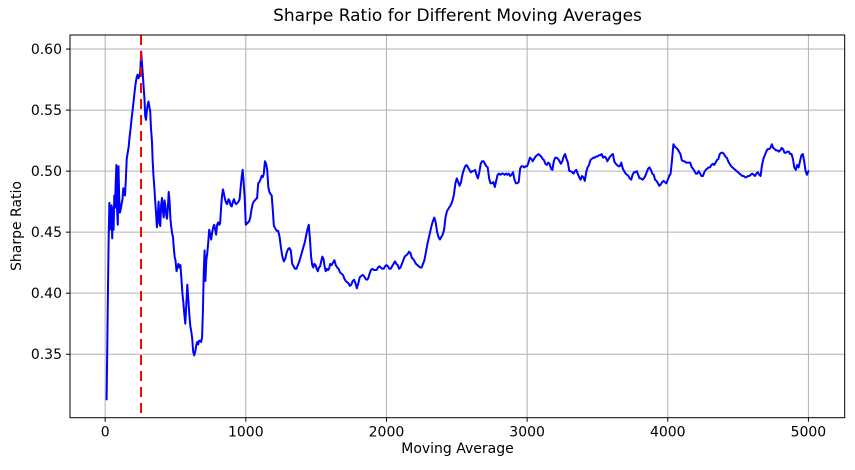 The image size is (855, 470). I want to click on x-tick-label: 3000, so click(527, 433).